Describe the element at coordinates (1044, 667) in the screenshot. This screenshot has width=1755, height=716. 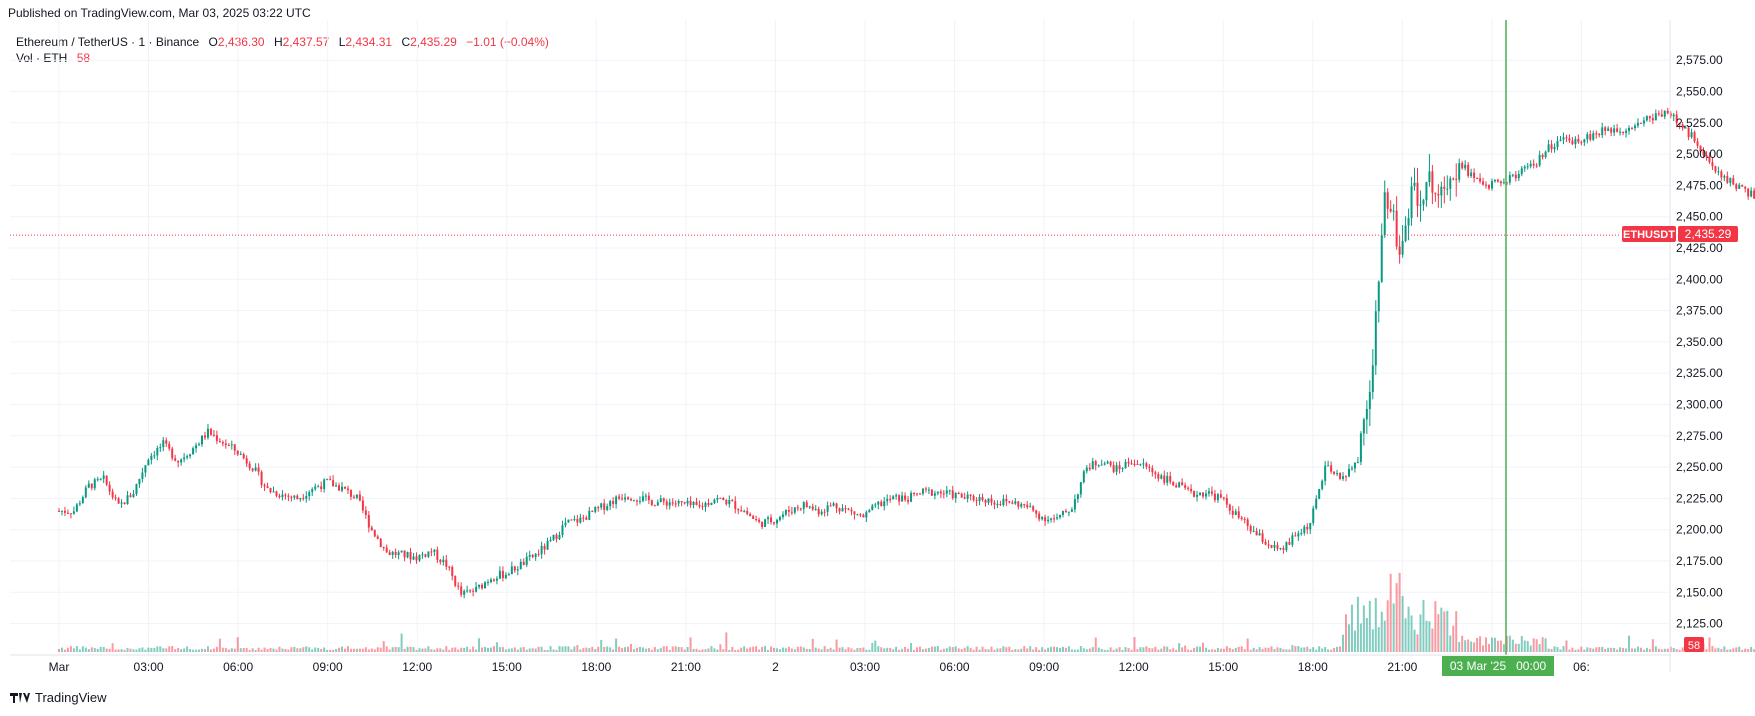
I see `x-tick-label: 09:00` at that location.